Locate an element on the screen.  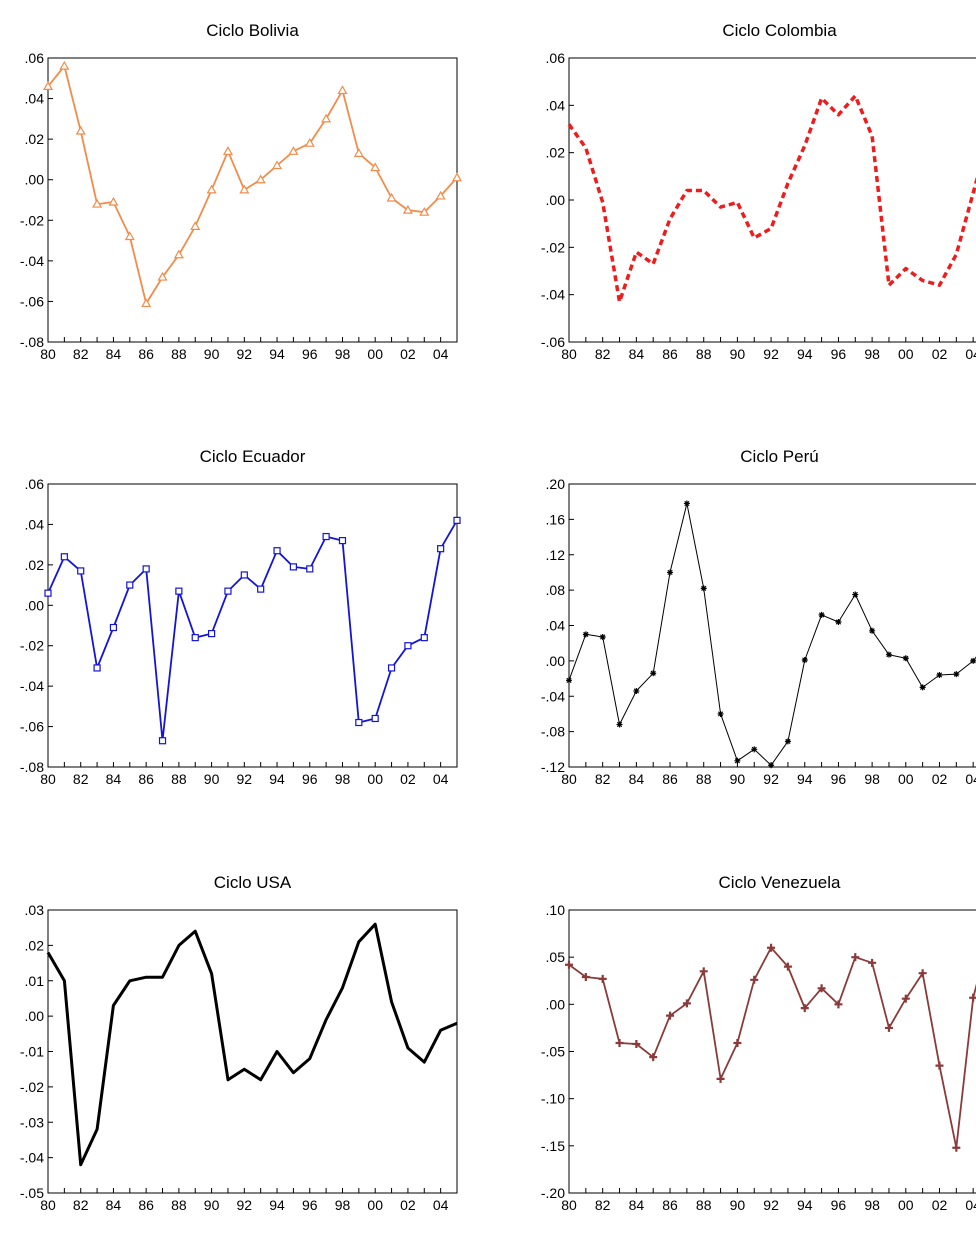
x-tick-label: 88 is located at coordinates (704, 779).